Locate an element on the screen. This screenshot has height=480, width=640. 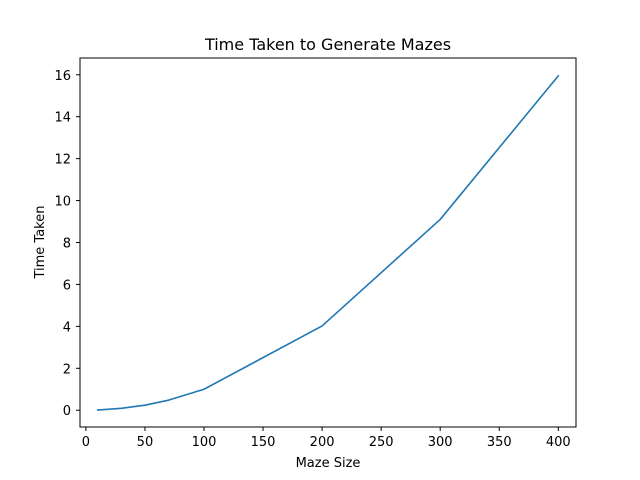
x-tick-label: 0 is located at coordinates (86, 442).